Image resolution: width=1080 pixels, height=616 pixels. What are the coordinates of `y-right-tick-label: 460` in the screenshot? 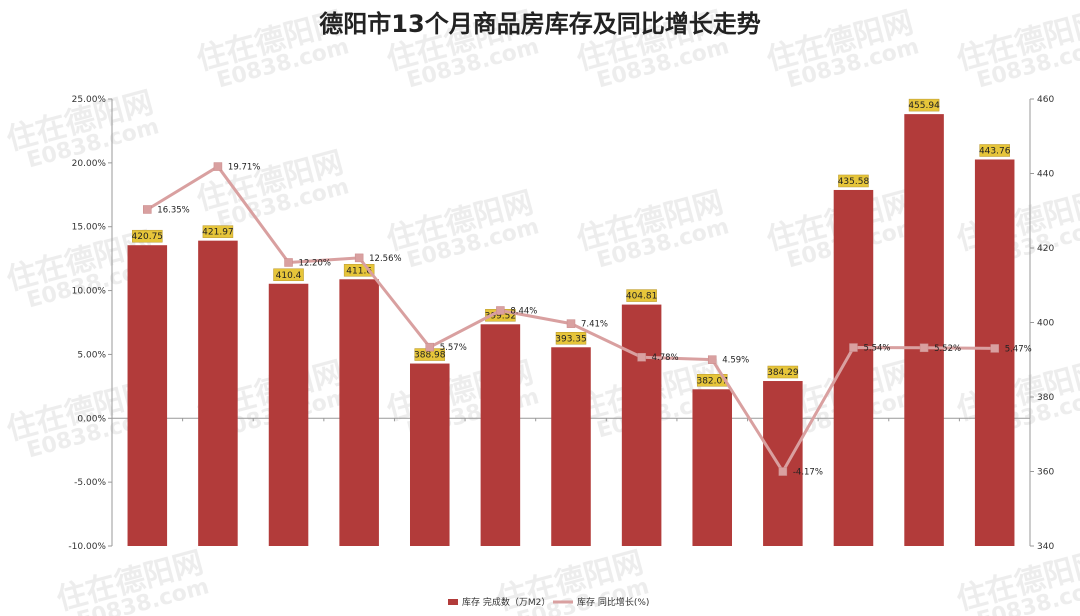 It's located at (1045, 100).